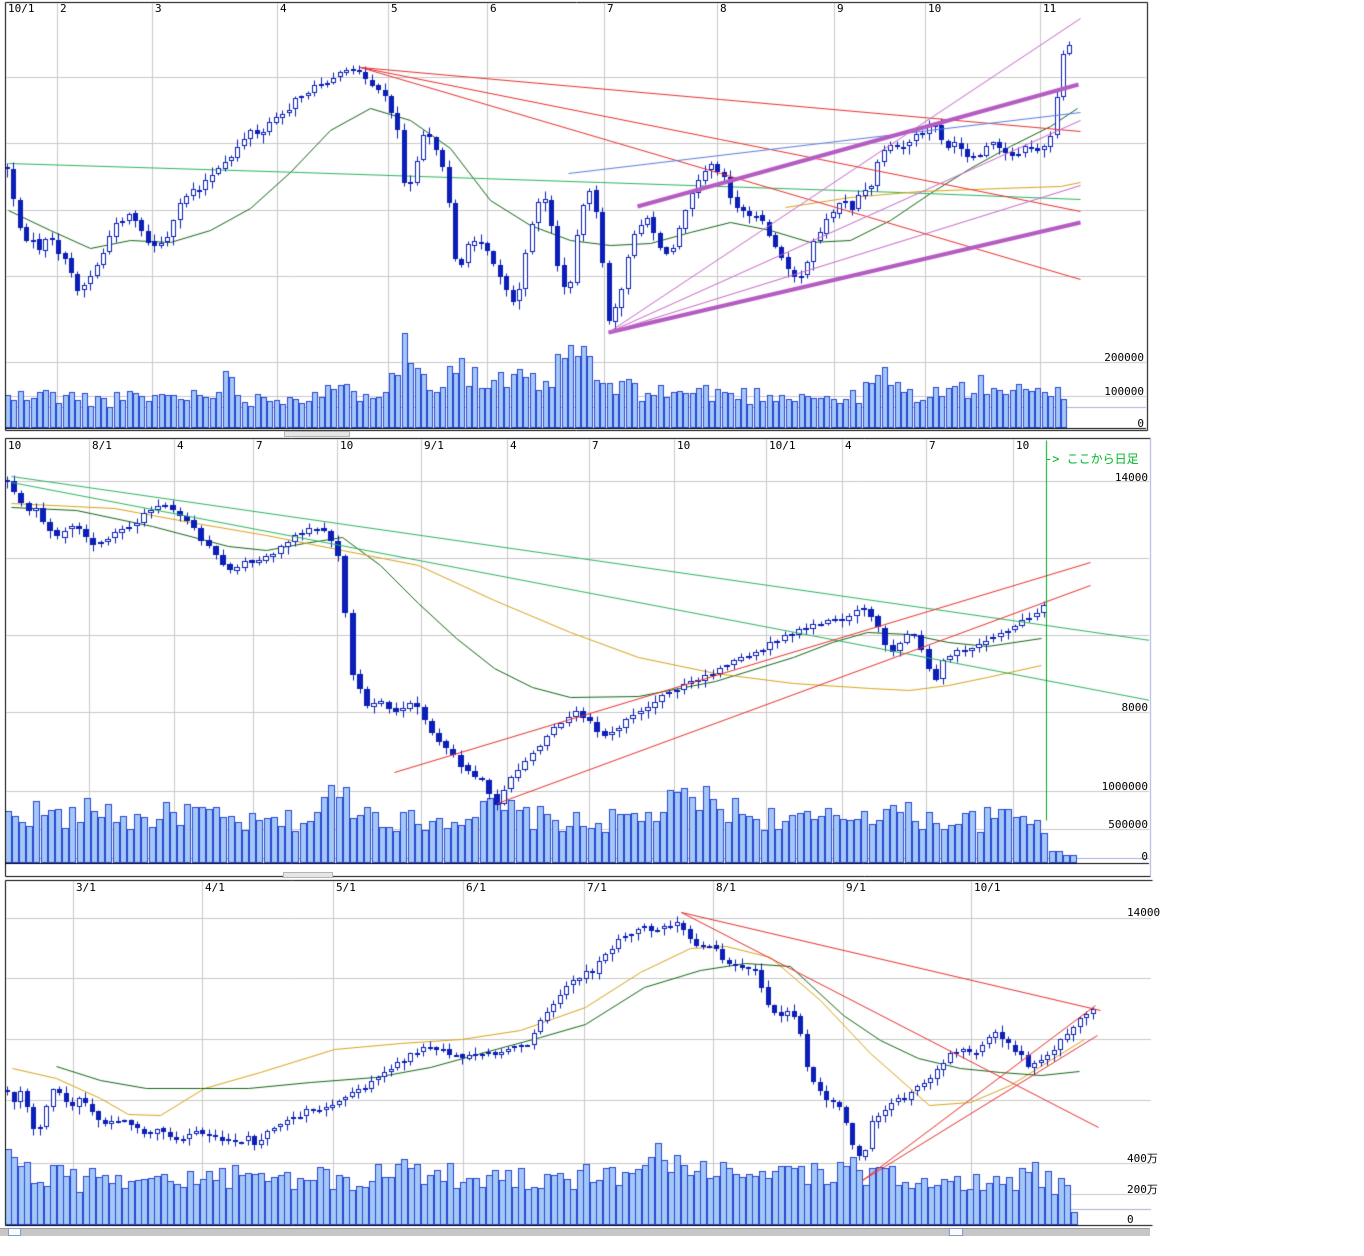  I want to click on x-axis-label: 6/1, so click(476, 887).